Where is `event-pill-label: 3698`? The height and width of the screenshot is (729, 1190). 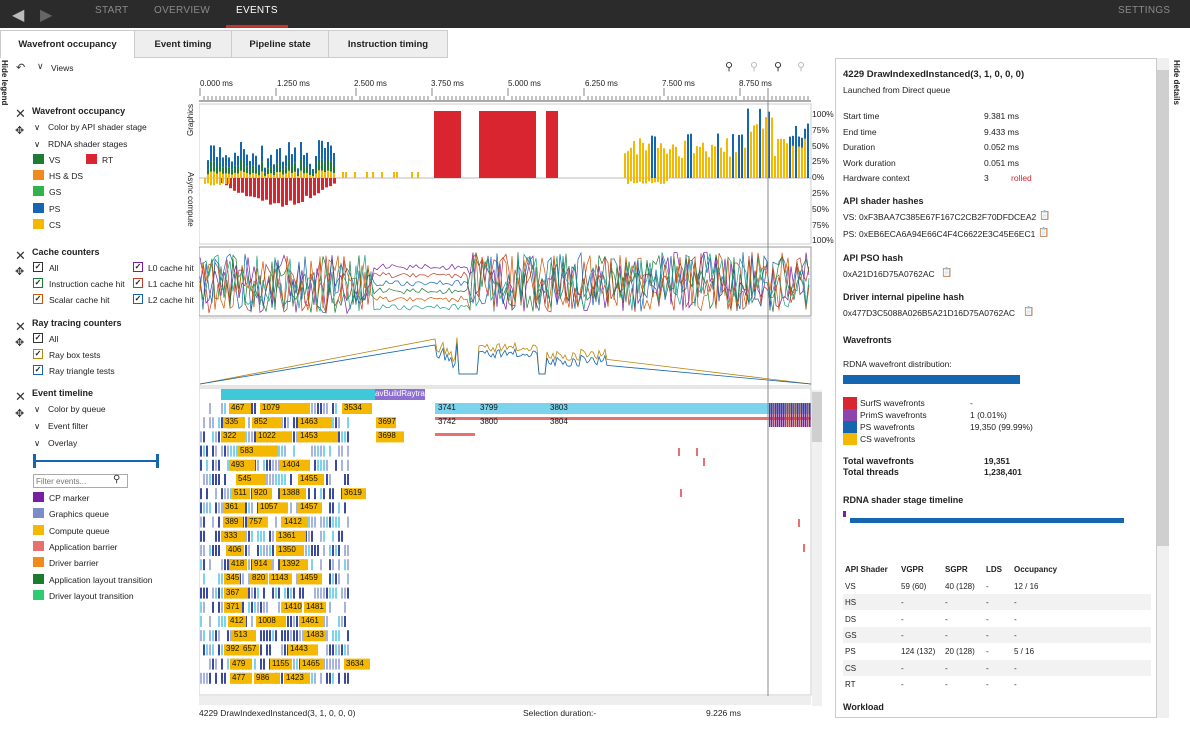
event-pill-label: 3698 is located at coordinates (387, 436).